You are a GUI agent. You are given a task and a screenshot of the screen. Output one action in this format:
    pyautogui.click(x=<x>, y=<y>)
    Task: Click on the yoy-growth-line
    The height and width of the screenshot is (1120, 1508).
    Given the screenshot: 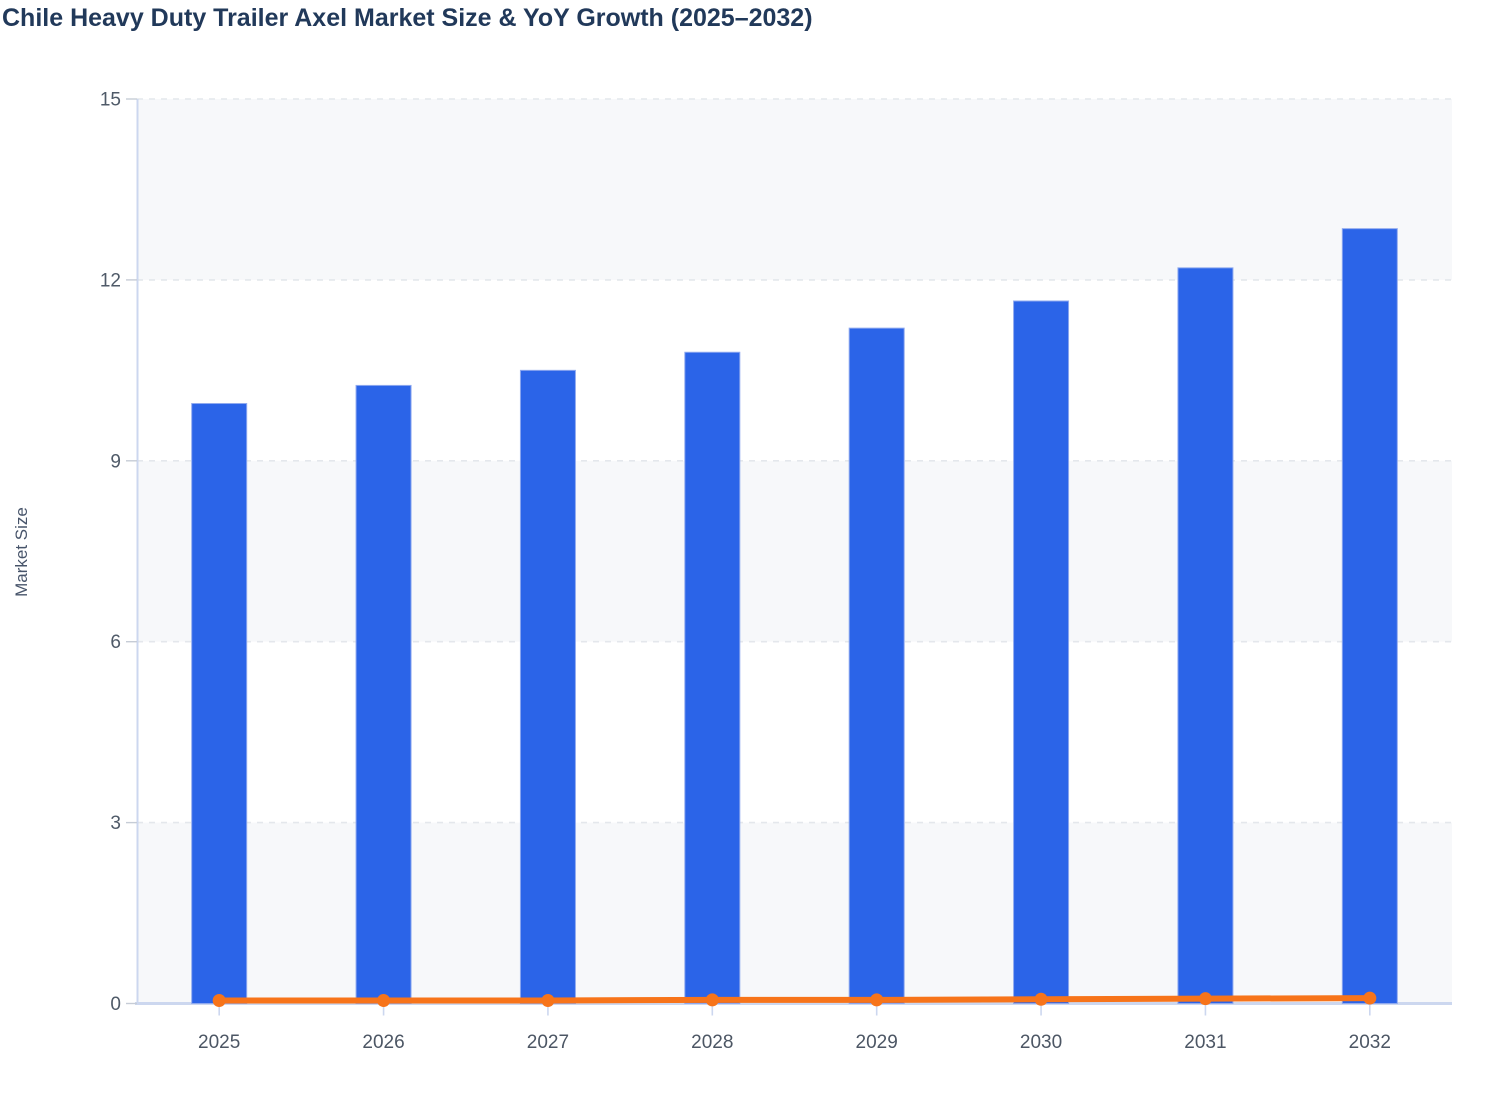 What is the action you would take?
    pyautogui.click(x=794, y=999)
    